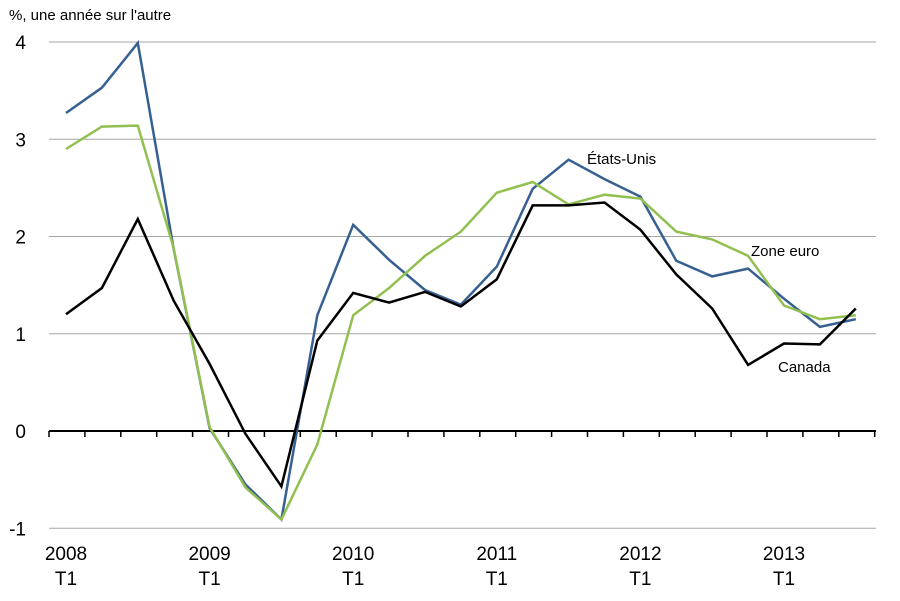 The height and width of the screenshot is (601, 900). What do you see at coordinates (17, 286) in the screenshot?
I see `y-tick-labels: -1 0 1 2 3 4` at bounding box center [17, 286].